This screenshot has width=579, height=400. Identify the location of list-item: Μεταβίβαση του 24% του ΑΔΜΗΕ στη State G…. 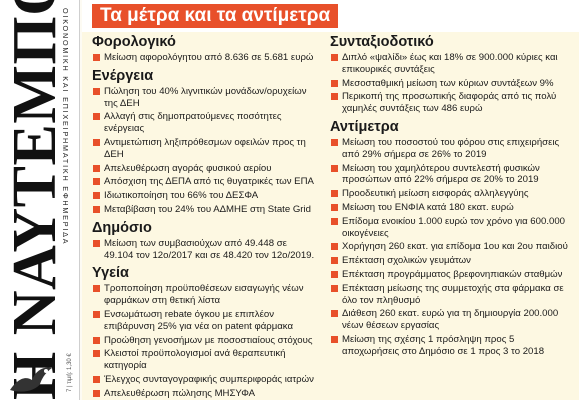
(204, 210).